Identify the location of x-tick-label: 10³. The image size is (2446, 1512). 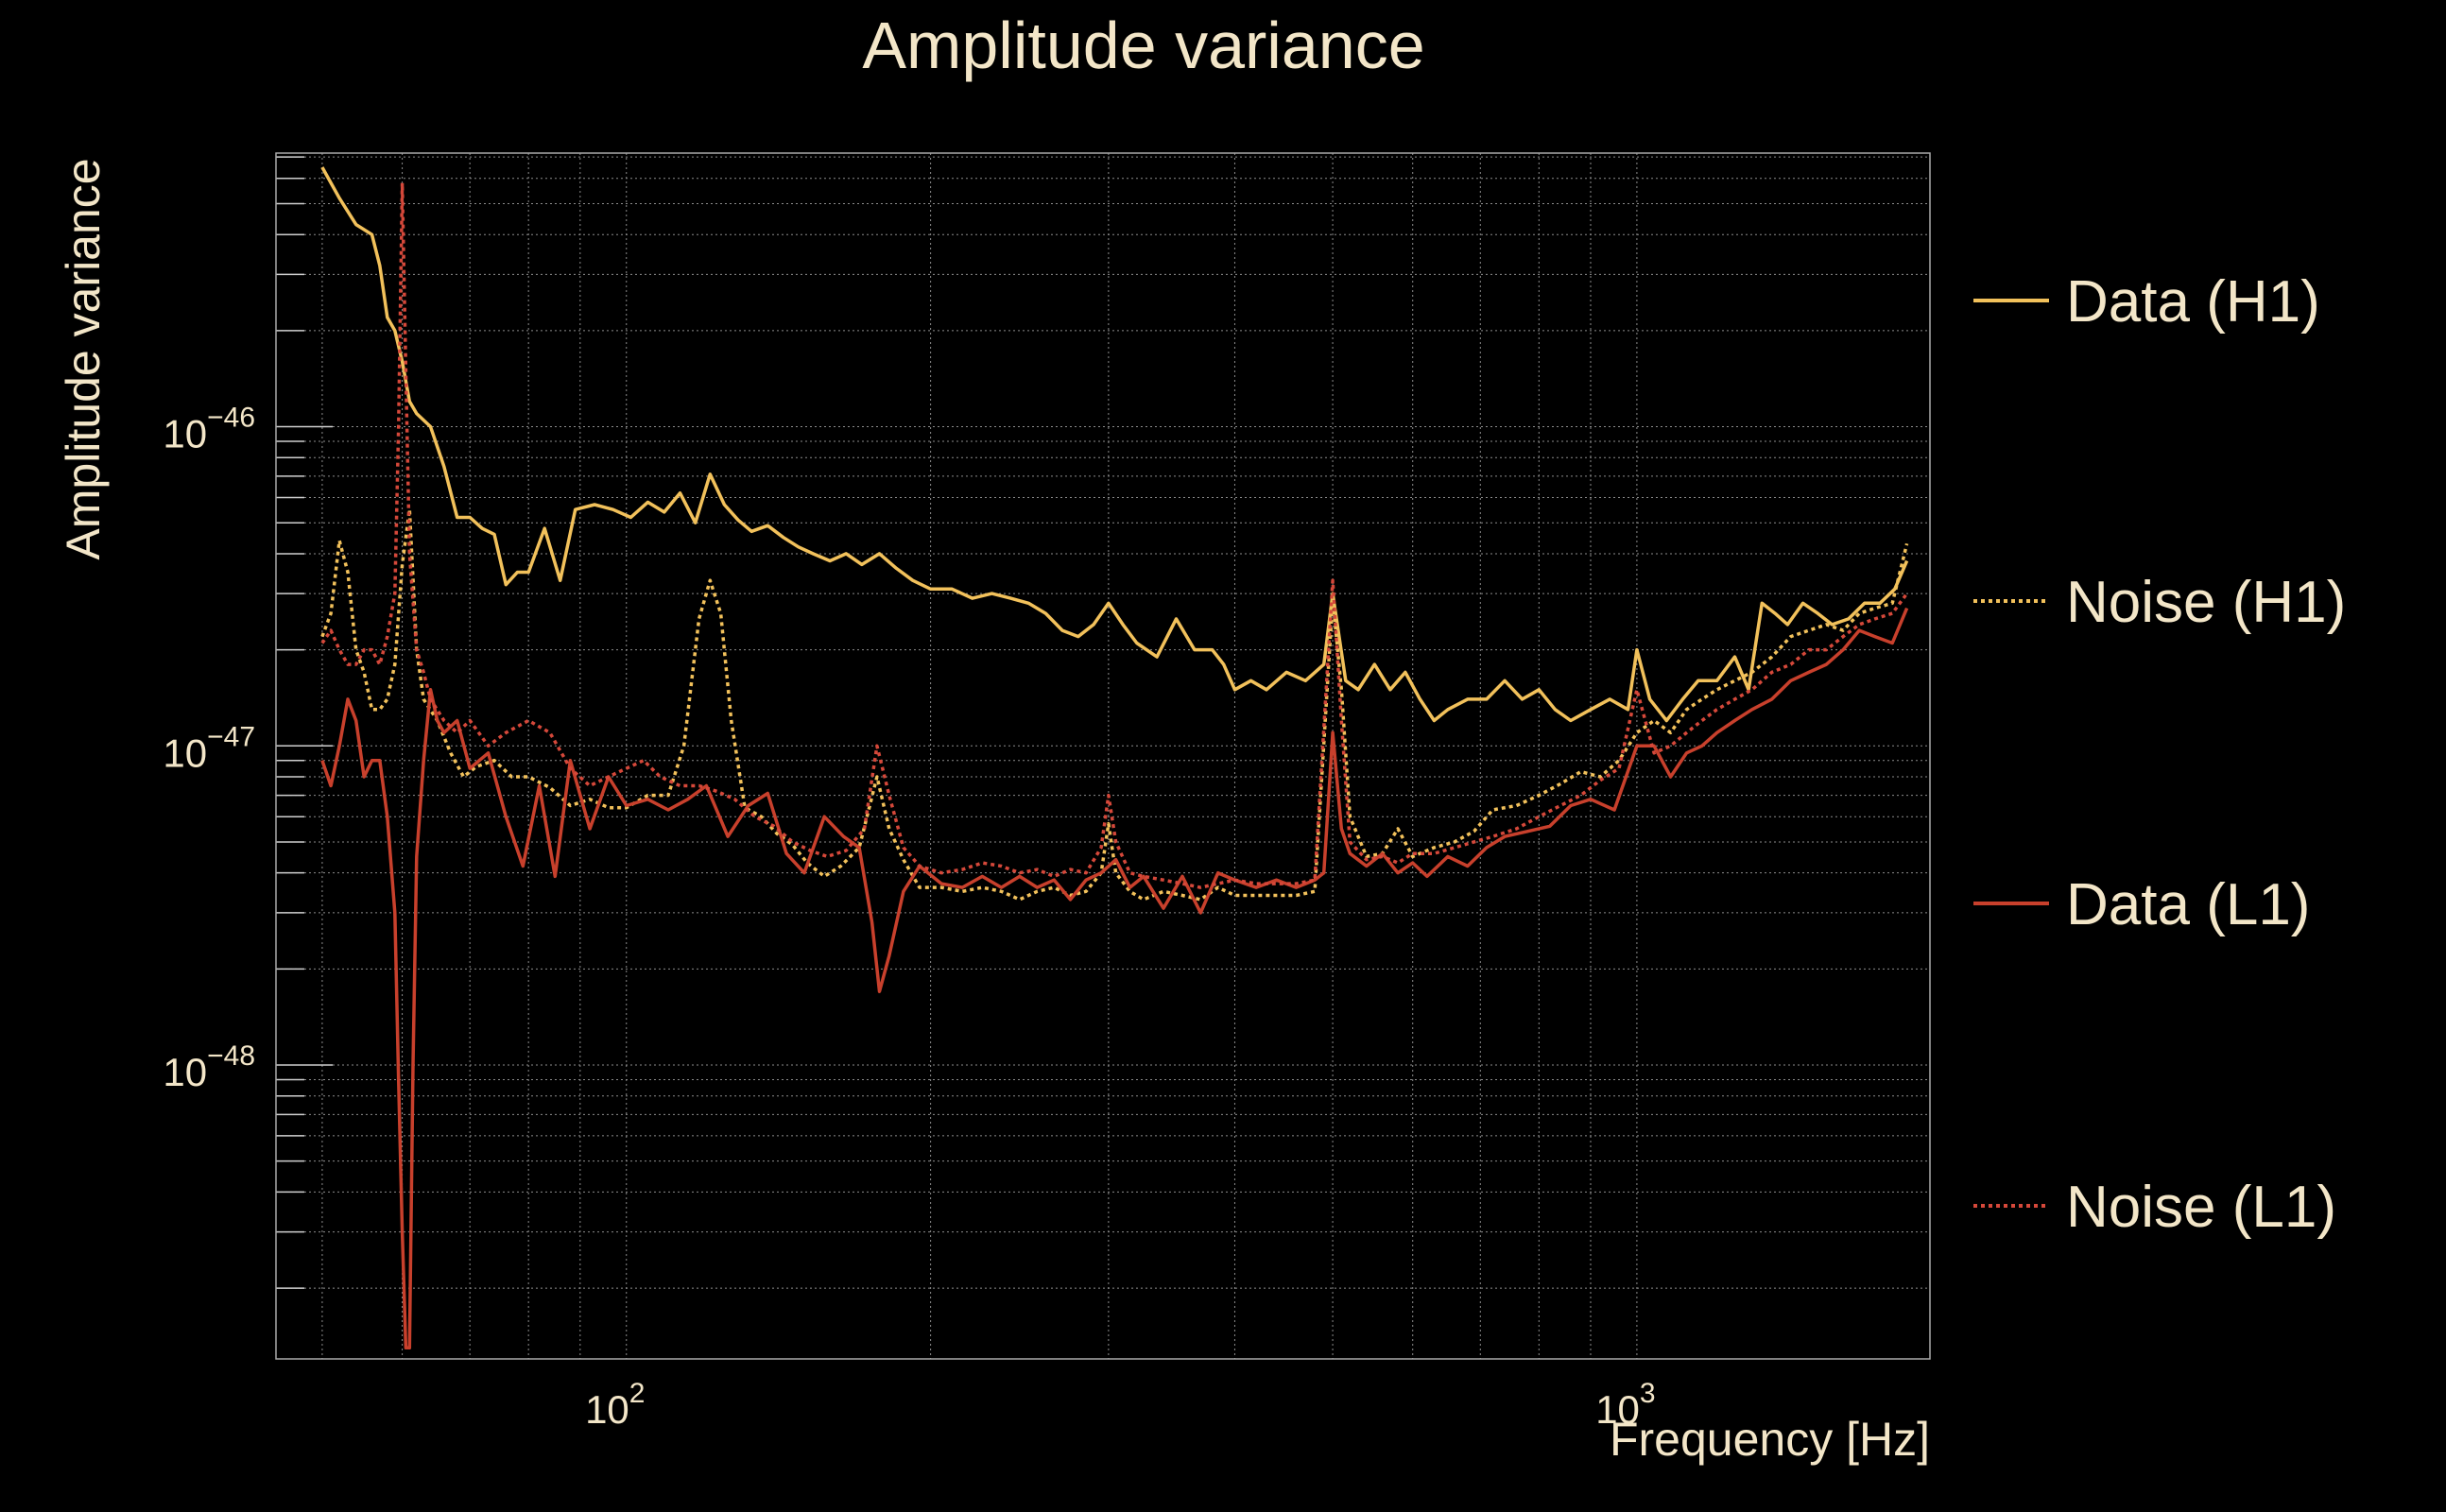
(1625, 1405).